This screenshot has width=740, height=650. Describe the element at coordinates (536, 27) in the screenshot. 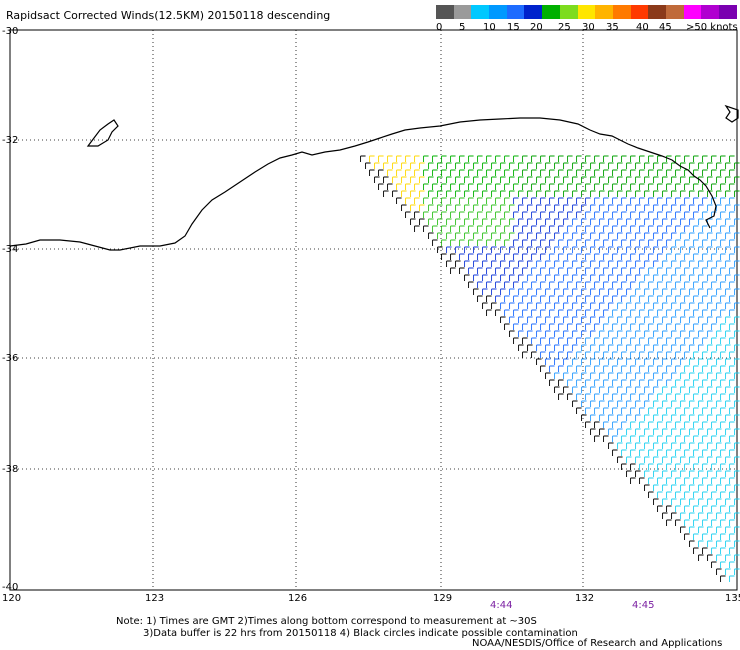

I see `scale-label: 20` at that location.